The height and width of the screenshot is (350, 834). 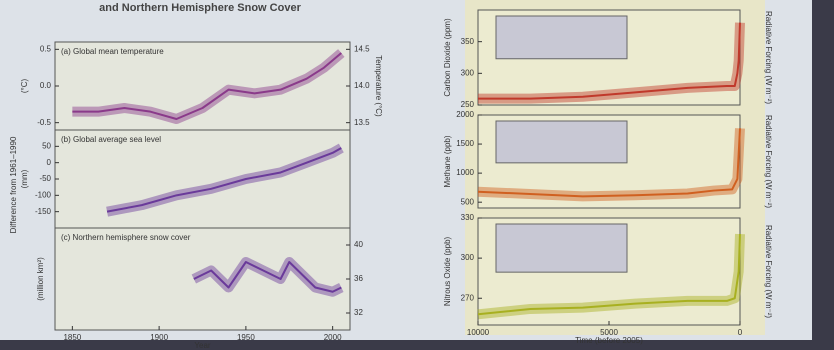 I want to click on y2-tick-label: 14.0, so click(x=362, y=85).